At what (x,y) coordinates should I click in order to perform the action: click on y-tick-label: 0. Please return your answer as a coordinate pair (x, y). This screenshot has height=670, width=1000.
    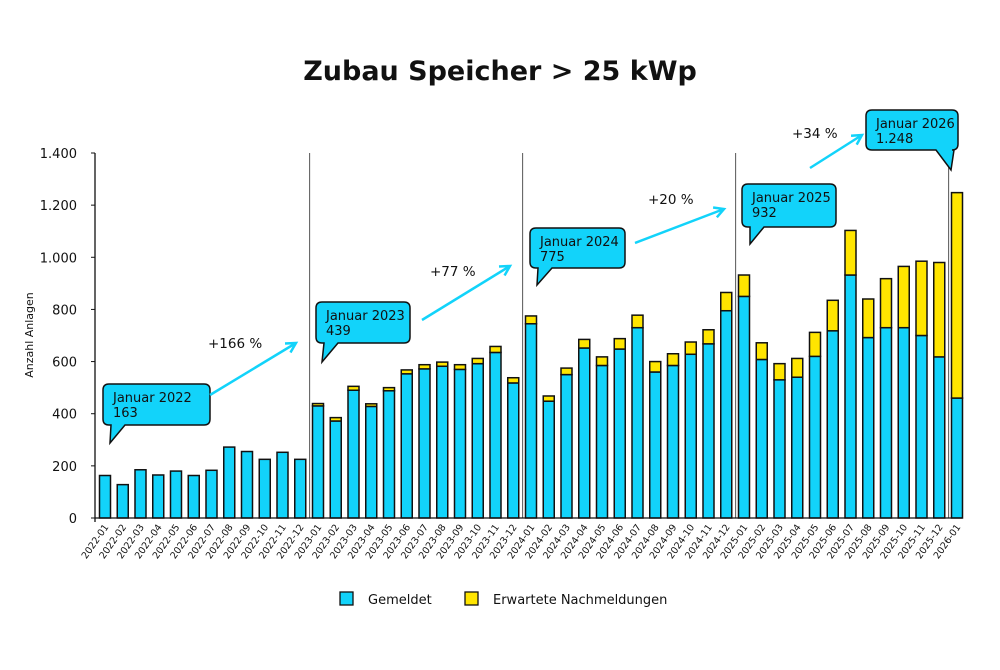
    Looking at the image, I should click on (73, 519).